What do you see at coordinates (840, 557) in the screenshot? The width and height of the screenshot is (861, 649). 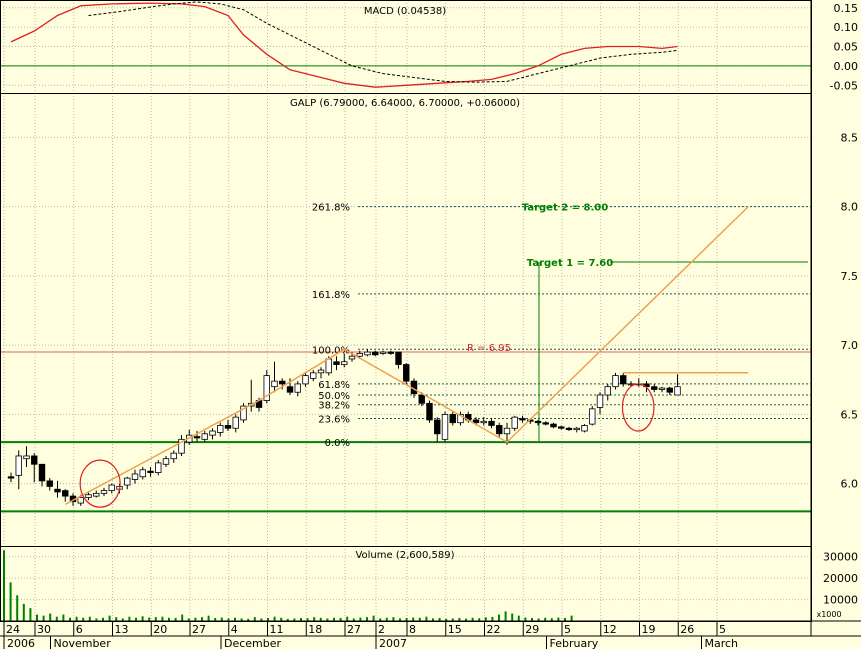 I see `volume-tick-label: 30000` at bounding box center [840, 557].